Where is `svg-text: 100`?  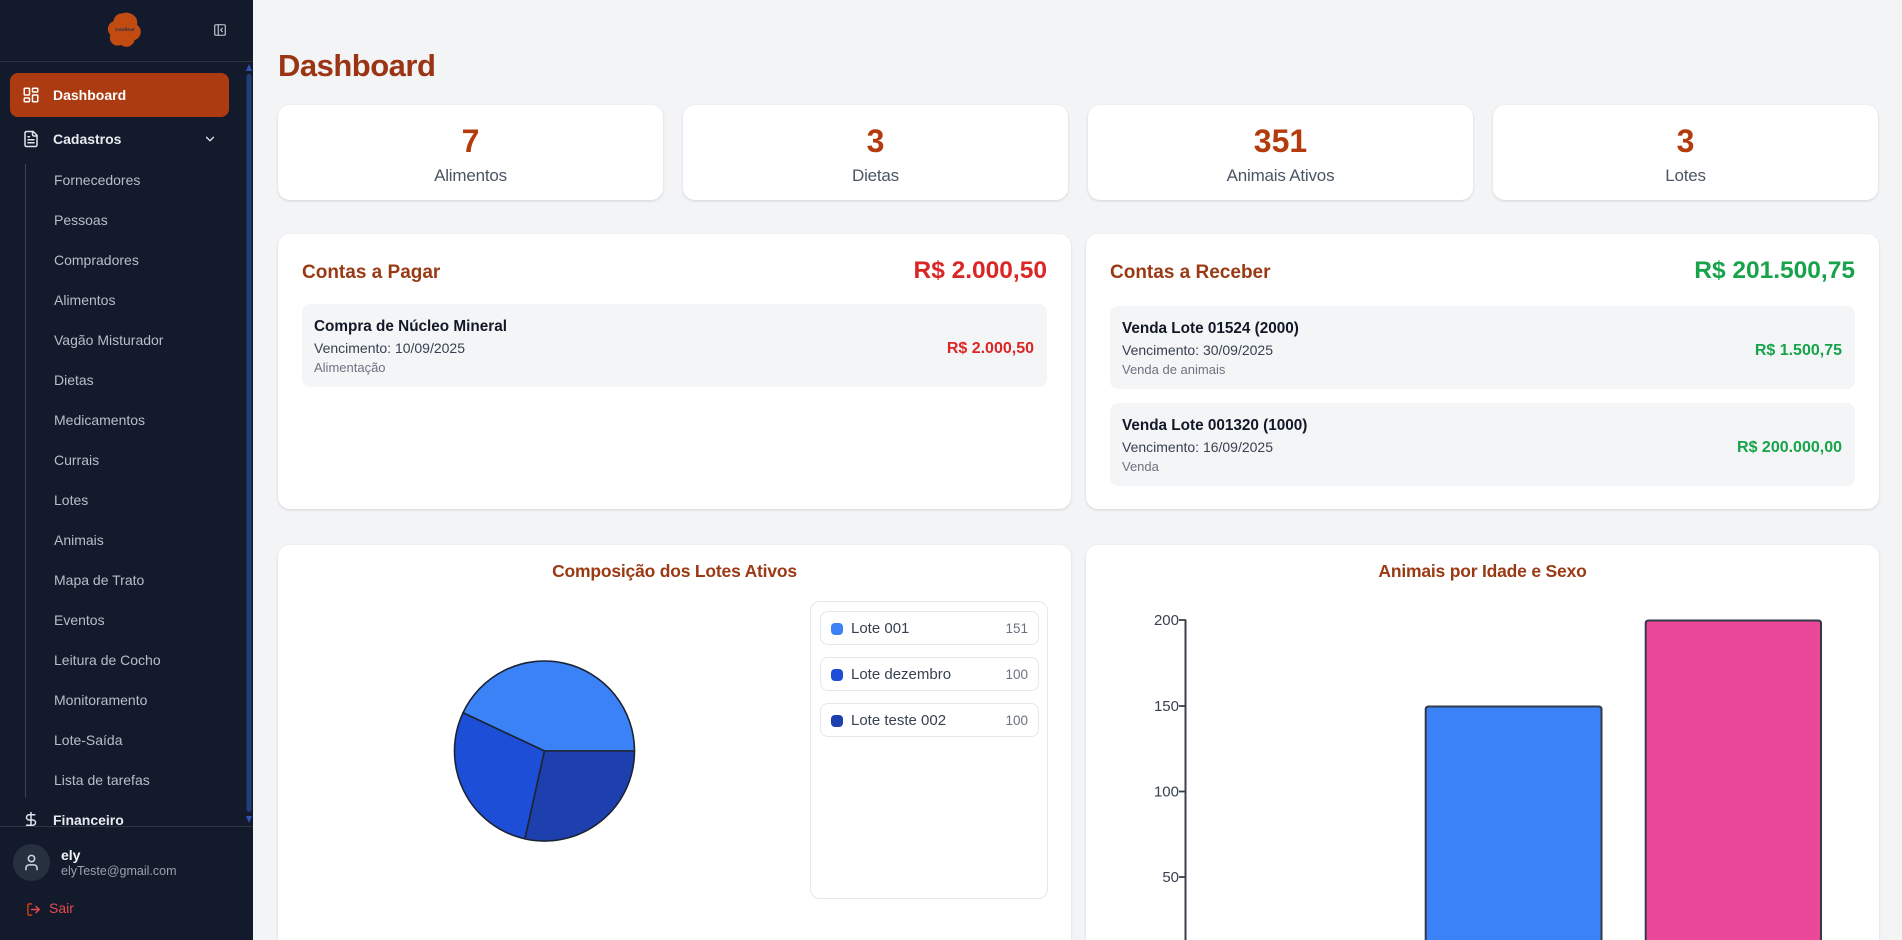
svg-text: 100 is located at coordinates (1166, 792).